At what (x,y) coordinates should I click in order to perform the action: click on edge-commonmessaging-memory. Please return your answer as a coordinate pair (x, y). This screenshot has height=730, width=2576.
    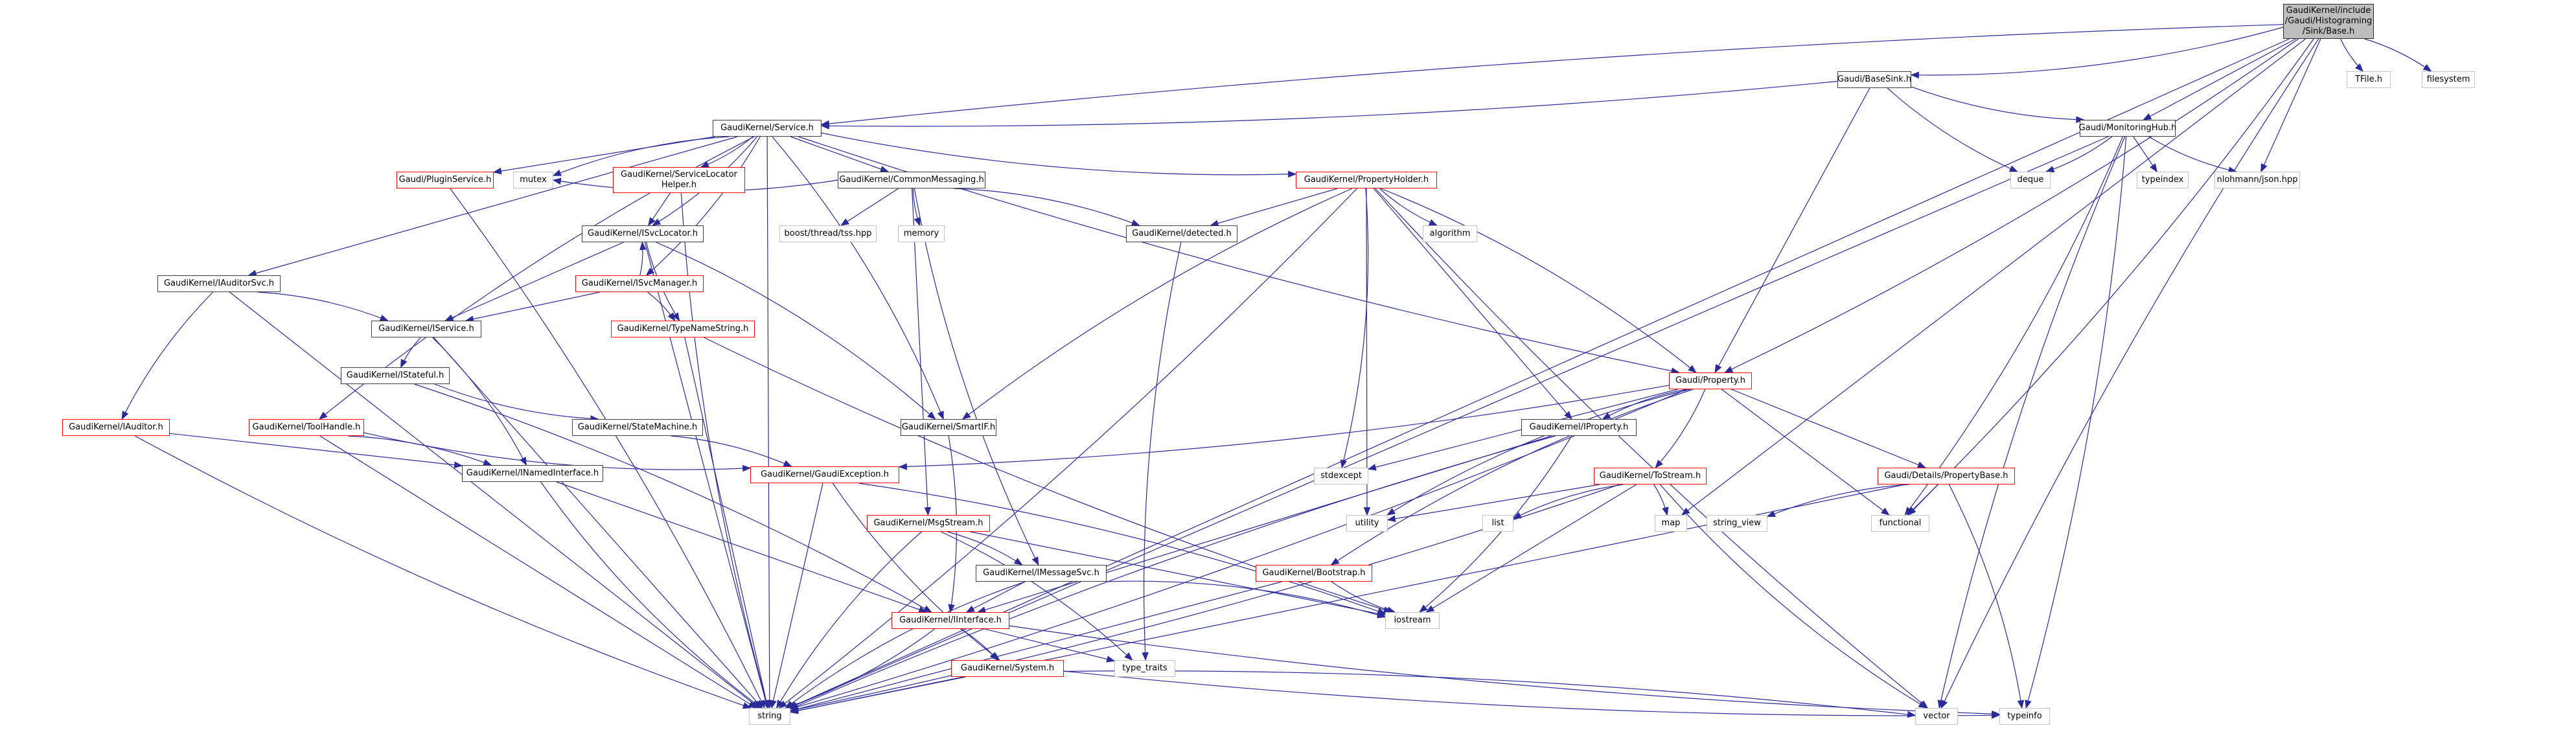
    Looking at the image, I should click on (916, 207).